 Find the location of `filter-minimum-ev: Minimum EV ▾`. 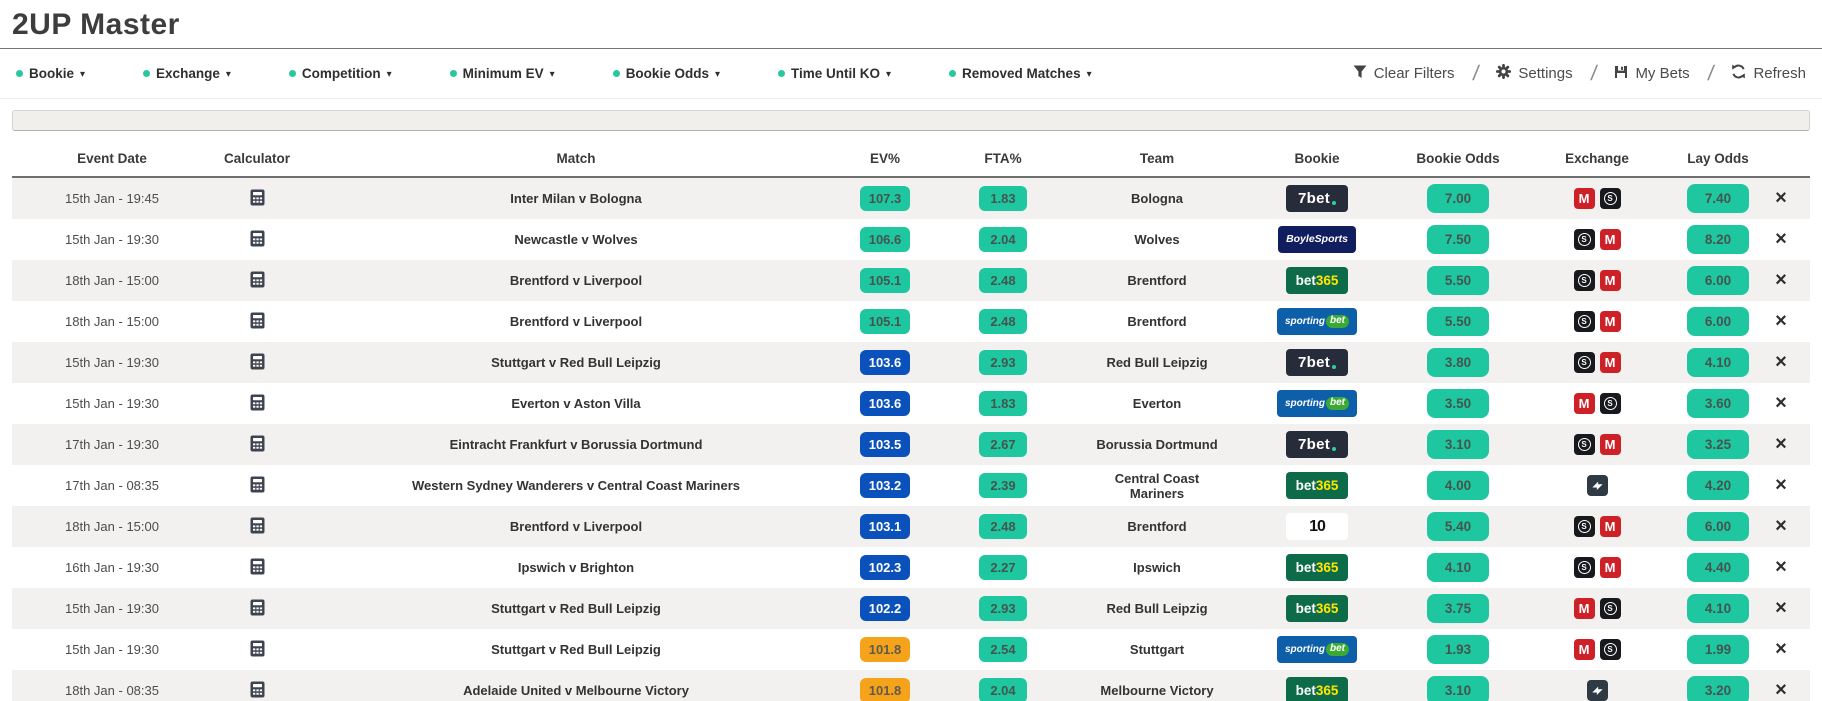

filter-minimum-ev: Minimum EV ▾ is located at coordinates (502, 73).